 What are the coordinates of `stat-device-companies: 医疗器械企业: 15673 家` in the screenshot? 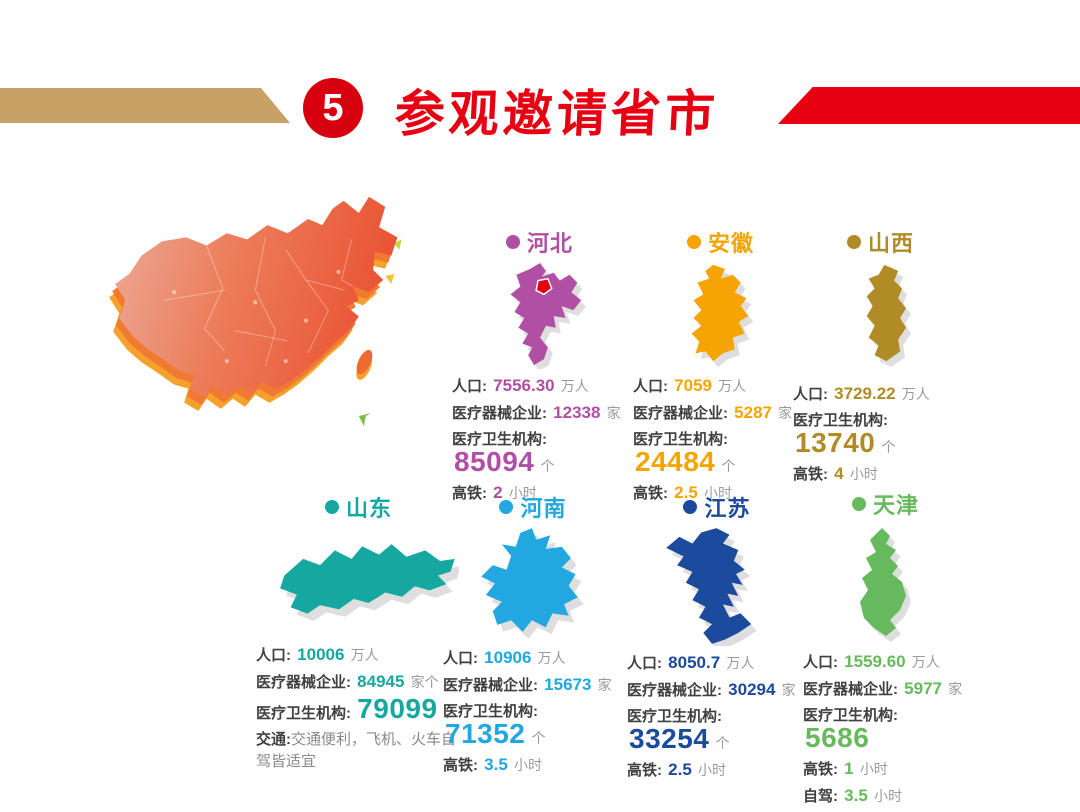 It's located at (527, 684).